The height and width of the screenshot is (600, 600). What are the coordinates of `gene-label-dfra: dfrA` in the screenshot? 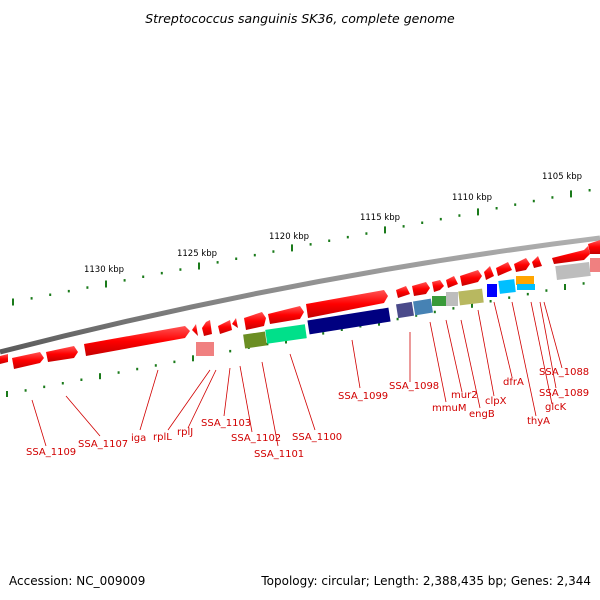 It's located at (513, 382).